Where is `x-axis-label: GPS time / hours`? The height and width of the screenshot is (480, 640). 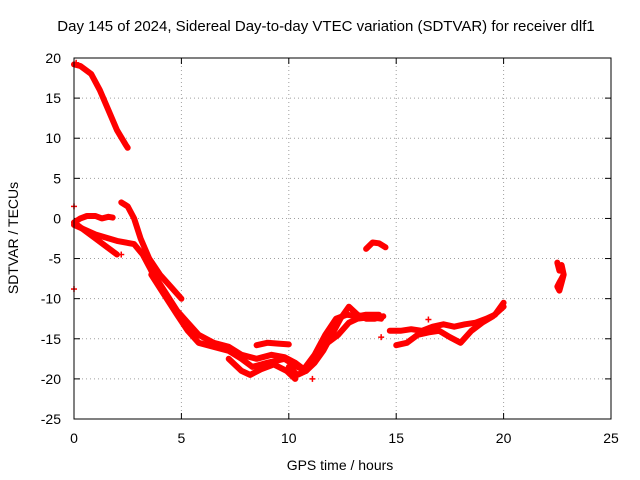 x-axis-label: GPS time / hours is located at coordinates (340, 465).